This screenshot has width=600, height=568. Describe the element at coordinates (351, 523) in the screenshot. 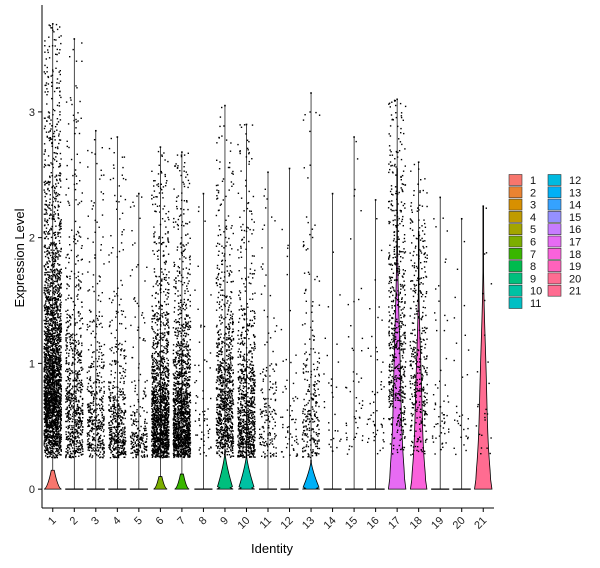

I see `x-tick-label: 15` at that location.